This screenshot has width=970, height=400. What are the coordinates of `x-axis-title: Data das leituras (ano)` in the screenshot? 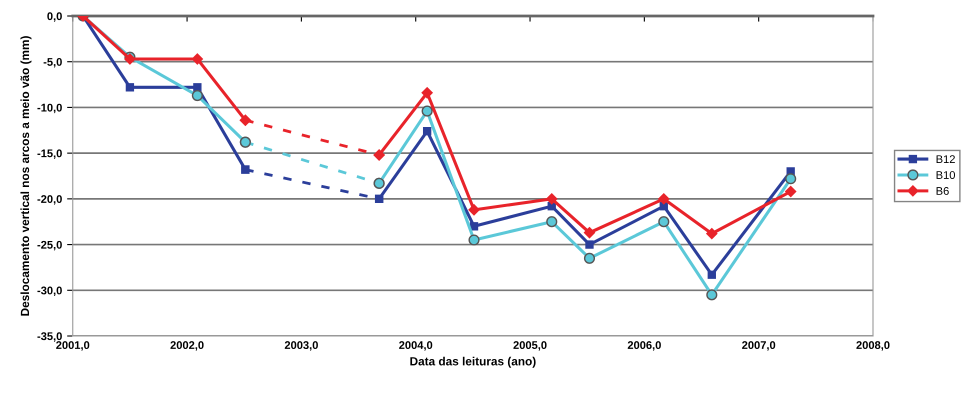 It's located at (473, 362).